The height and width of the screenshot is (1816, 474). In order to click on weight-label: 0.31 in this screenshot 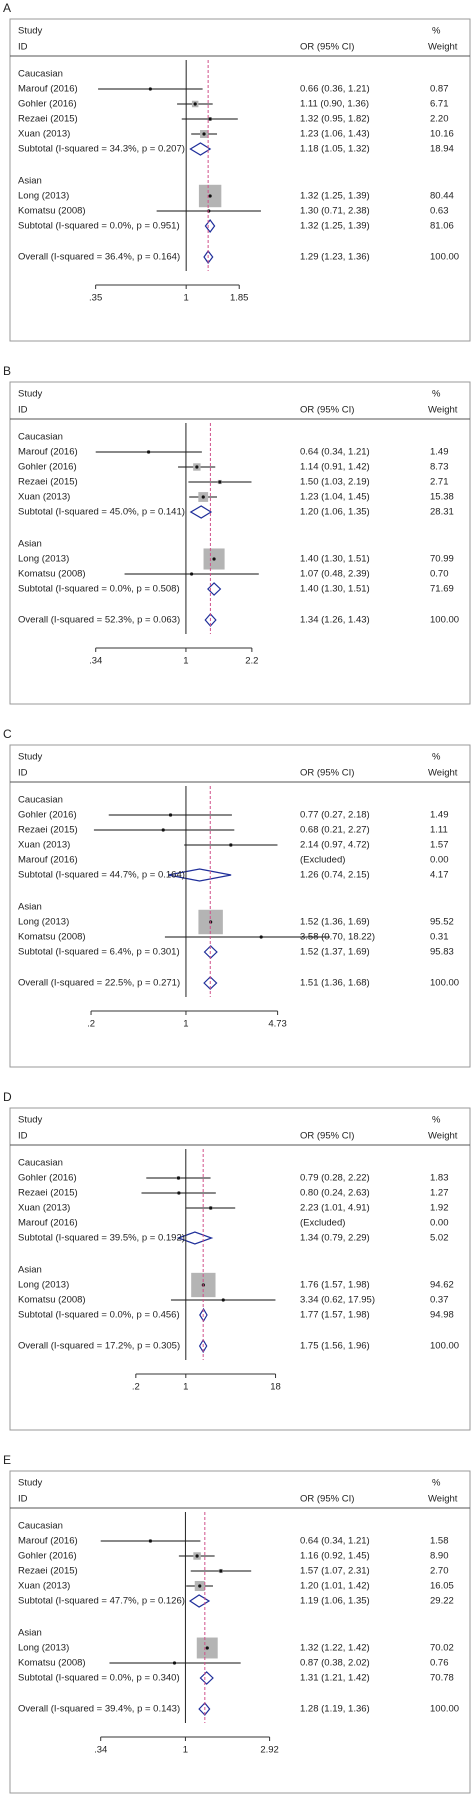, I will do `click(439, 937)`.